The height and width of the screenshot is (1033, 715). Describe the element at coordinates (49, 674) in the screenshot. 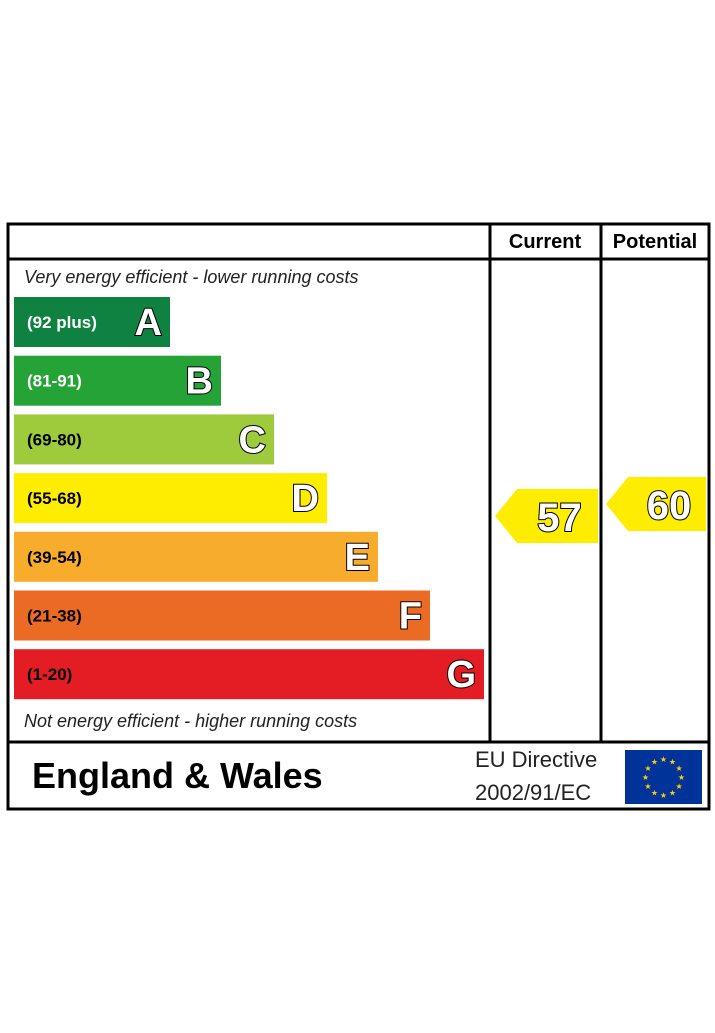

I see `band-range-g: (1-20)` at that location.